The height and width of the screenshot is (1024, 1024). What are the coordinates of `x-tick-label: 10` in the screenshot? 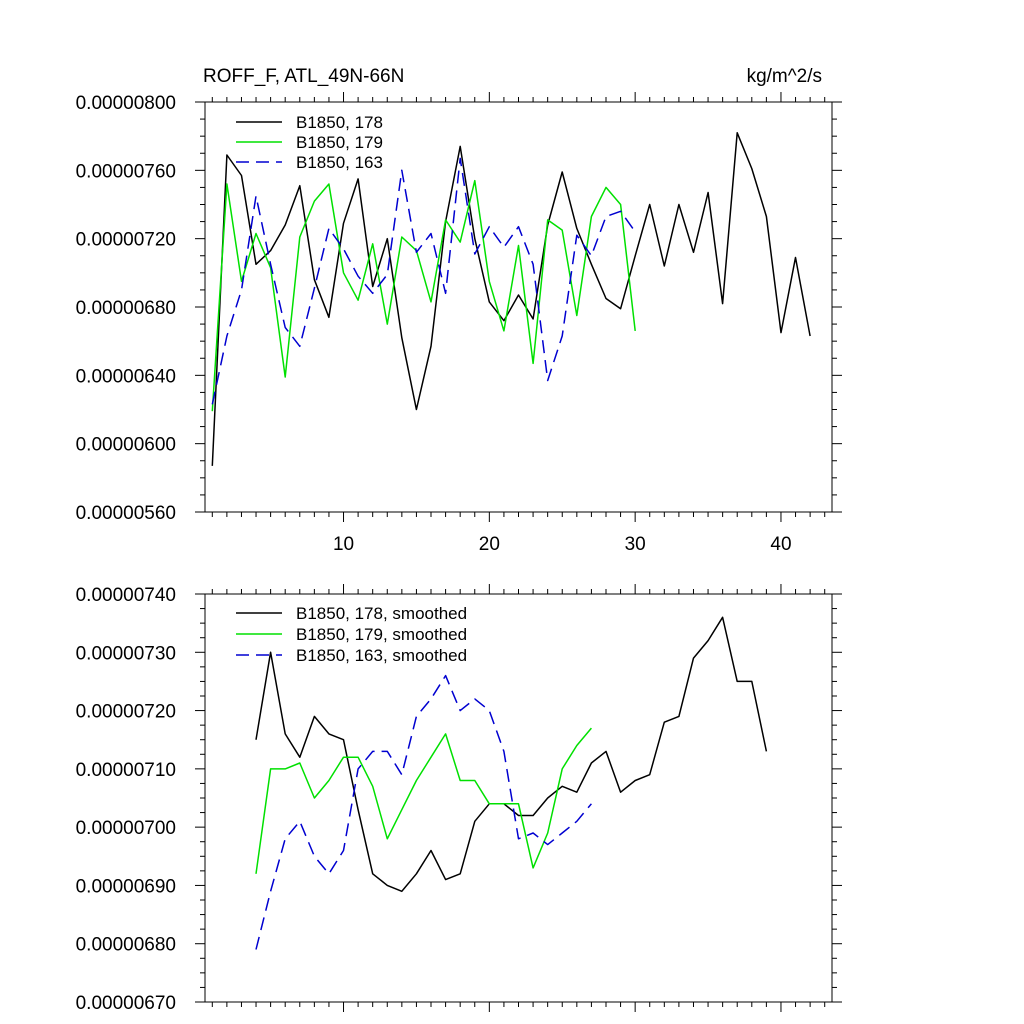 It's located at (343, 544).